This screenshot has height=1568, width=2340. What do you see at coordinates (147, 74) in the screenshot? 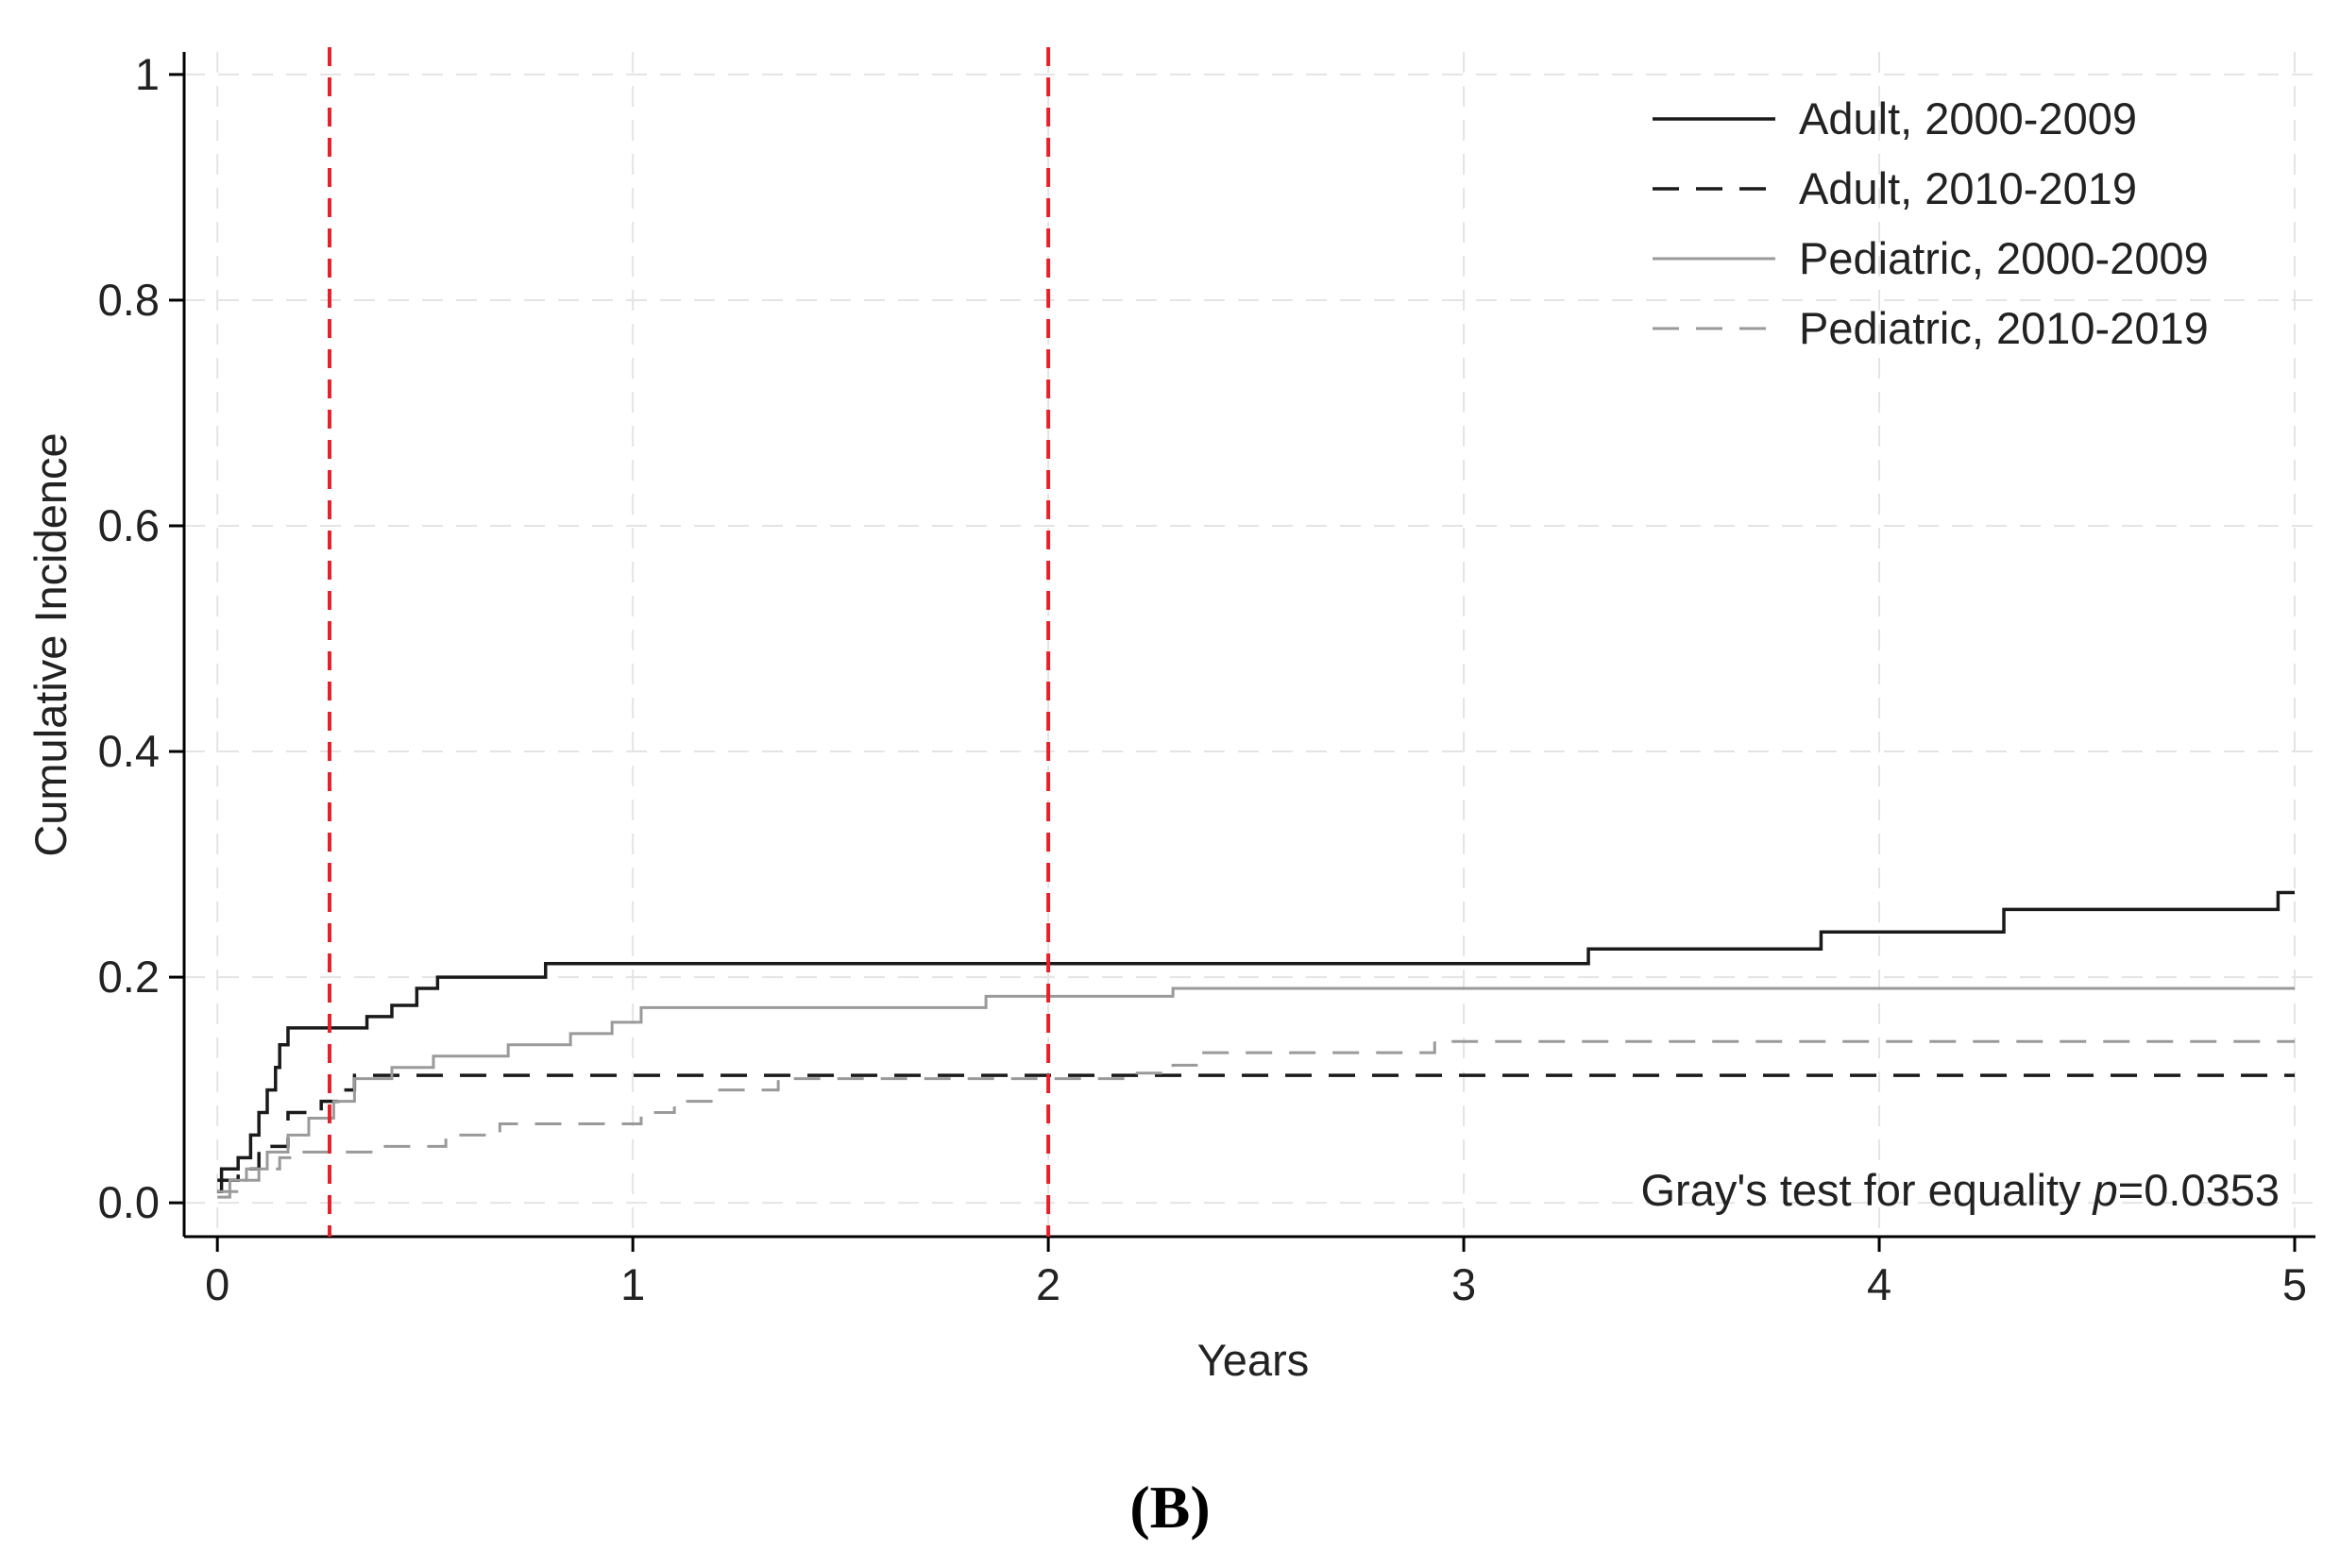
I see `y-tick-label: 1` at bounding box center [147, 74].